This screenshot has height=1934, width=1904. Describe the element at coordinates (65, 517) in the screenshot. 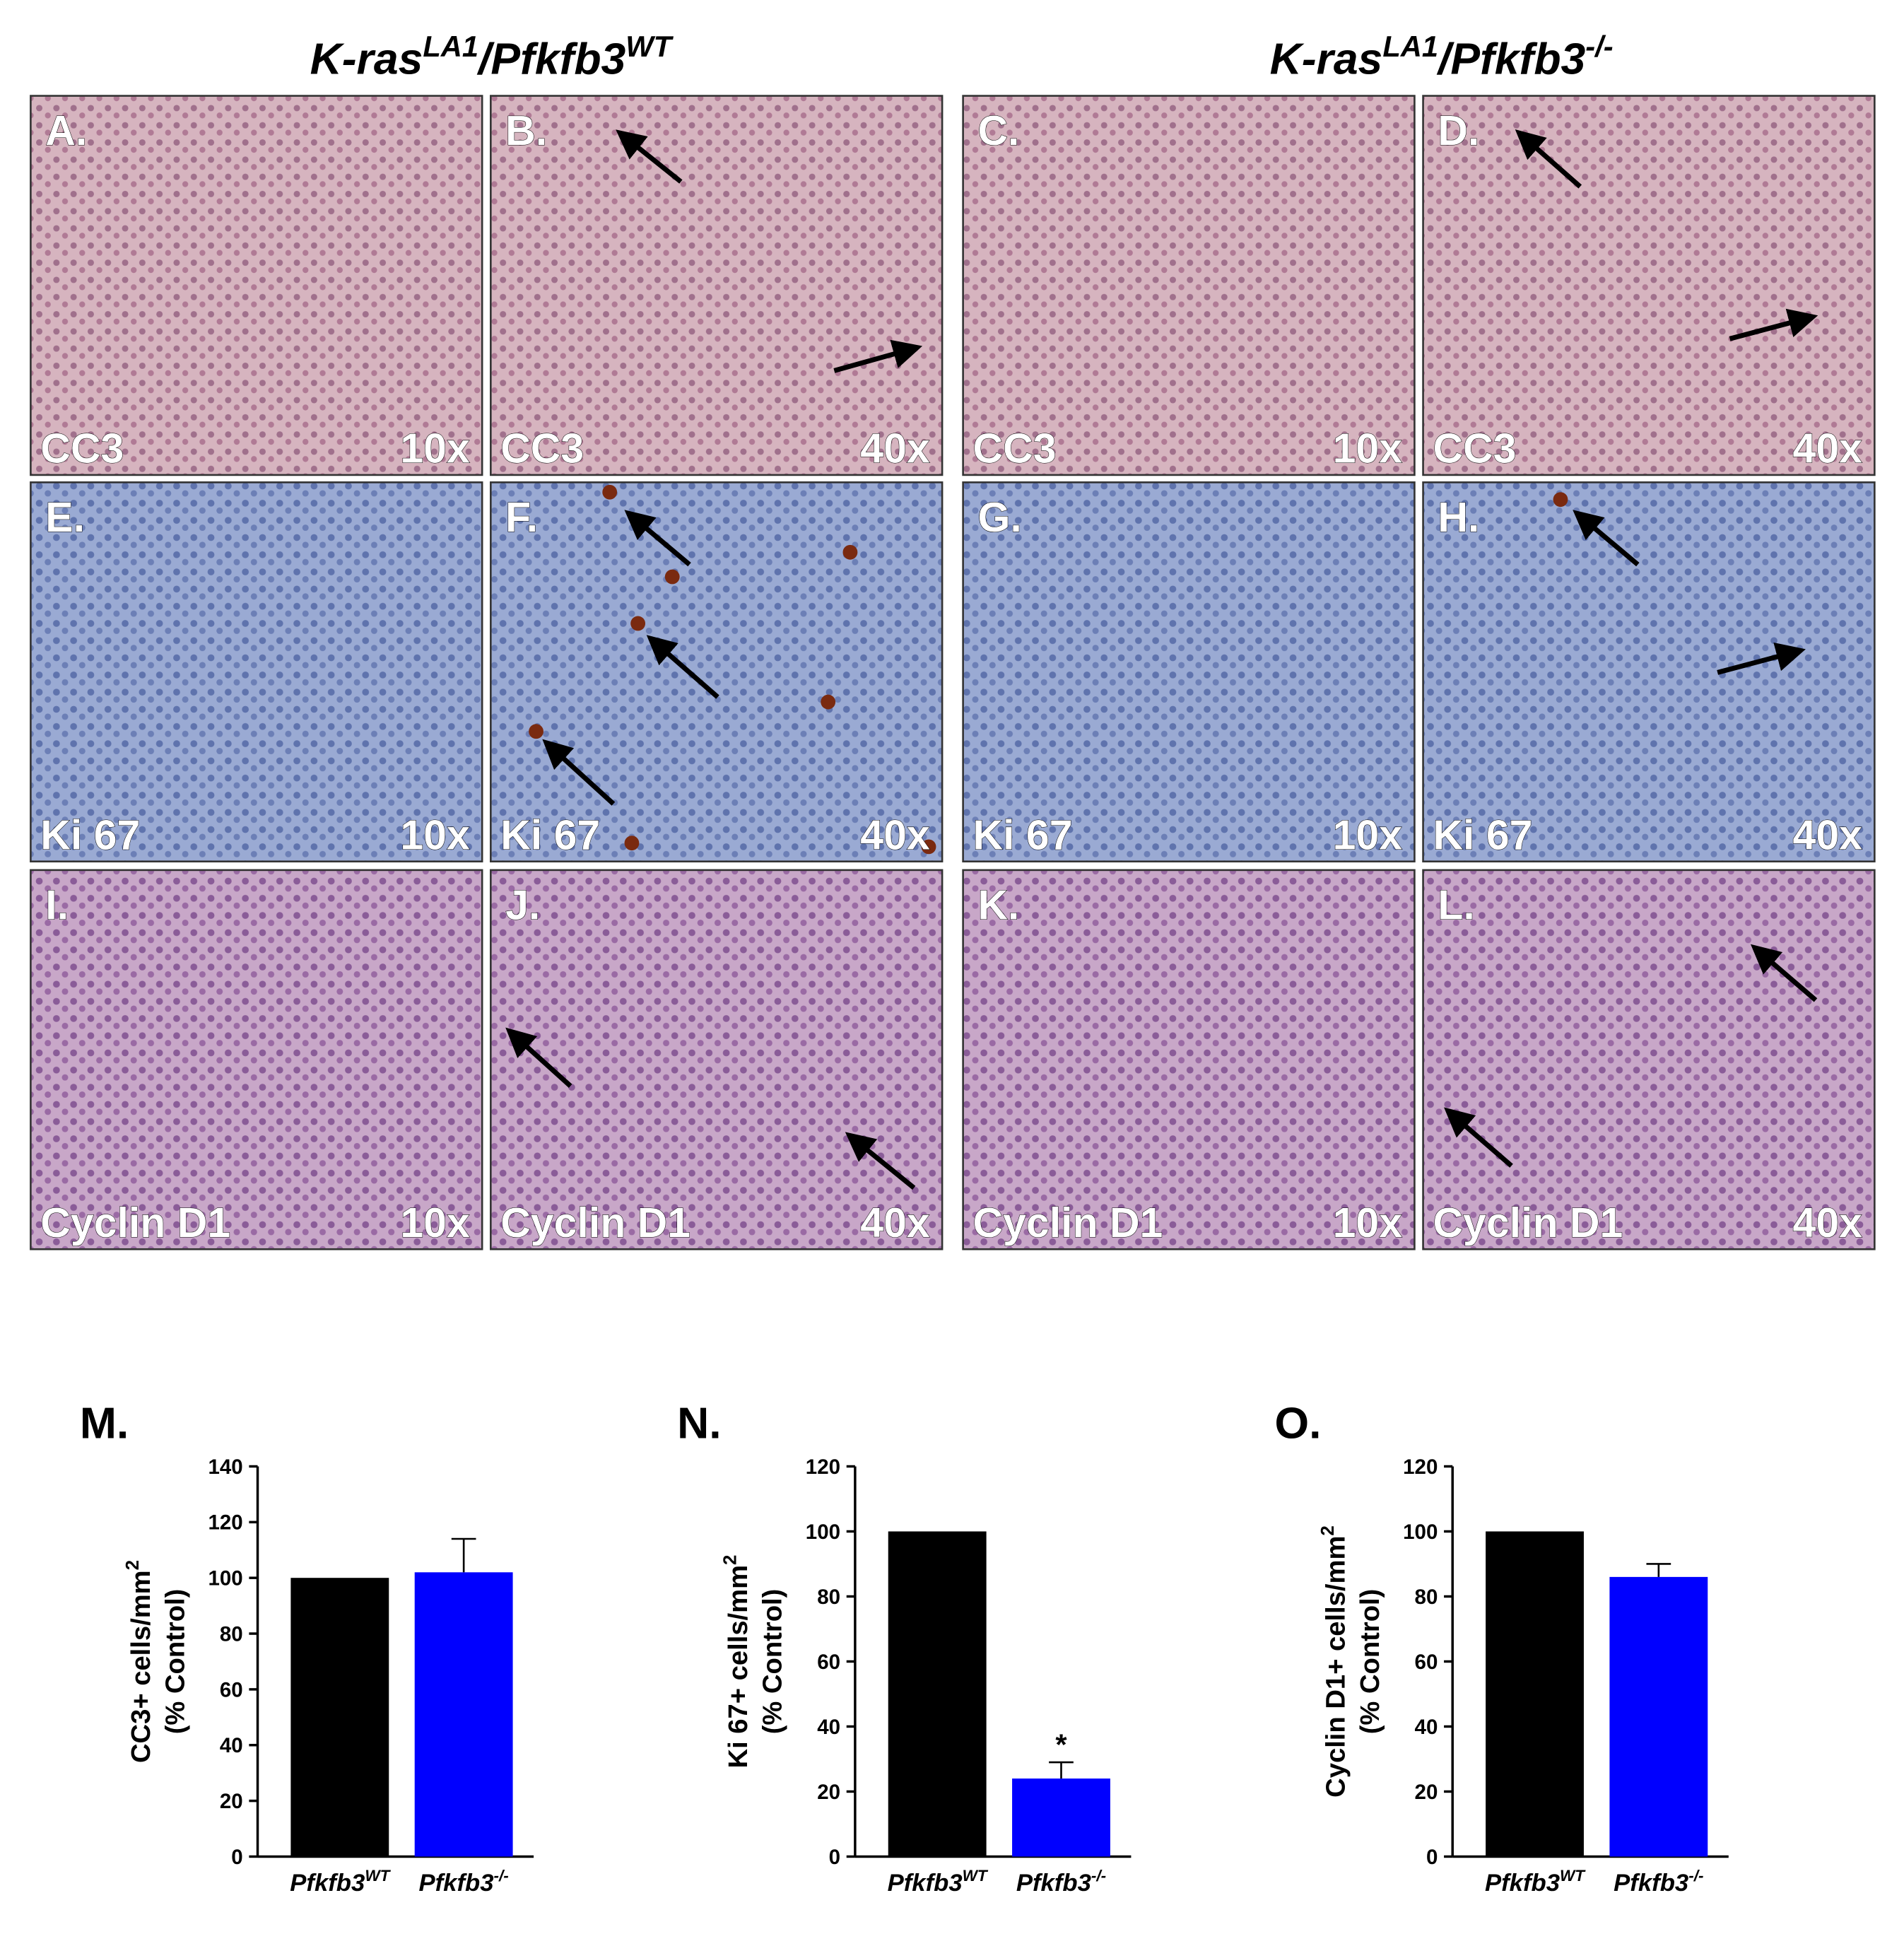

I see `panel-letter: E.` at that location.